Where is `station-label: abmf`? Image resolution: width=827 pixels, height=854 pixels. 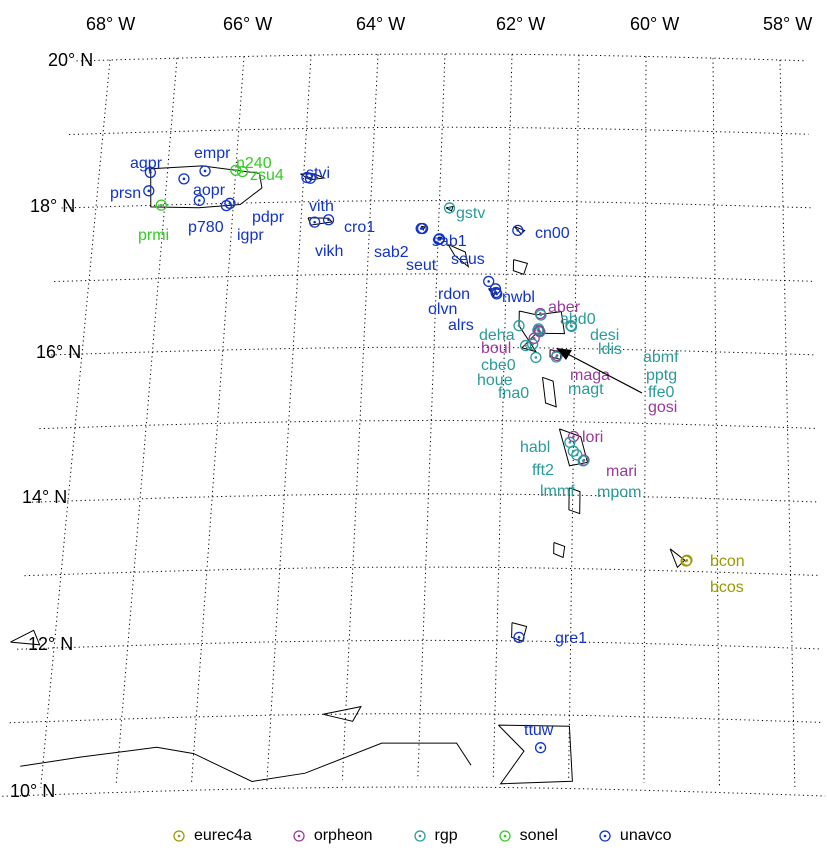 station-label: abmf is located at coordinates (661, 357).